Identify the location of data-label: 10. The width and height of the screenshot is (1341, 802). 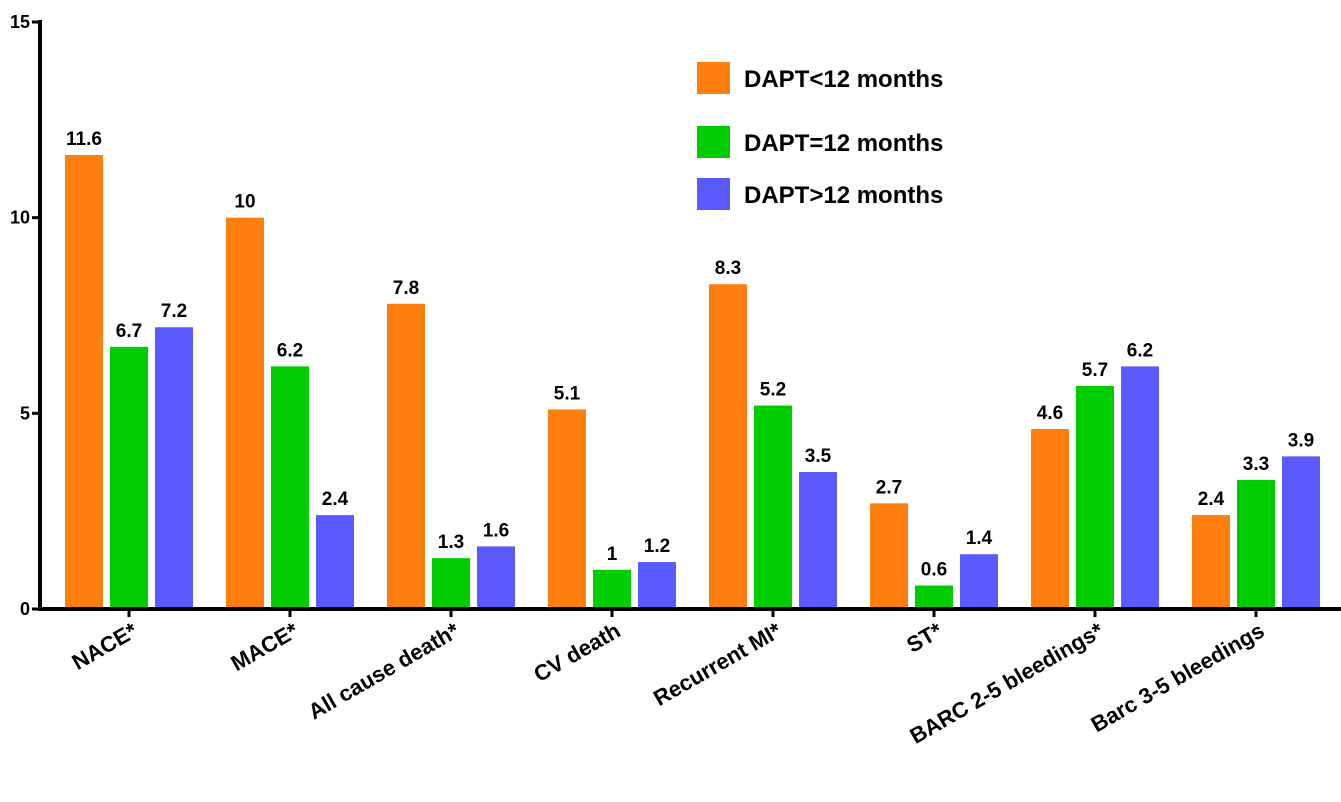
(244, 202).